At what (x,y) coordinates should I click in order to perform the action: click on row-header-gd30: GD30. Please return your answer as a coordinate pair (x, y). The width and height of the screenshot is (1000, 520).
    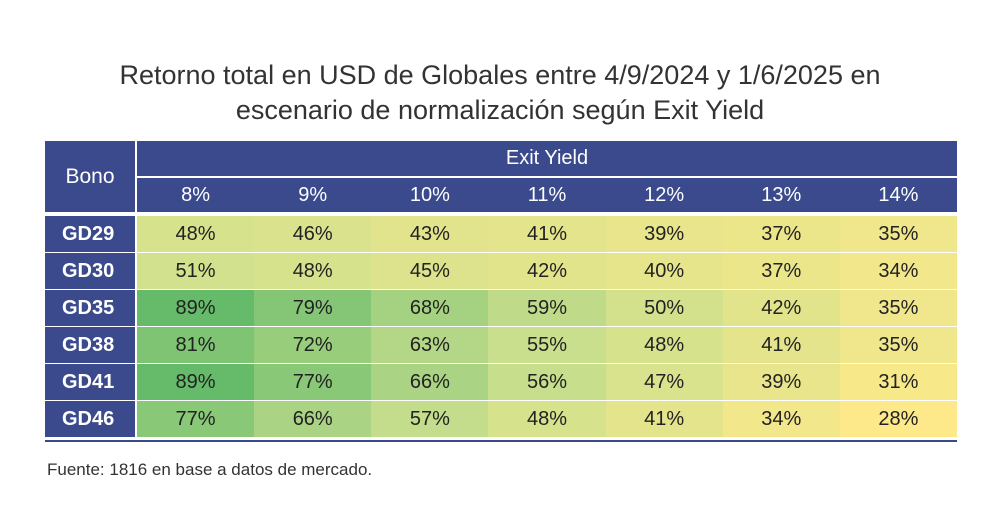
    Looking at the image, I should click on (90, 271).